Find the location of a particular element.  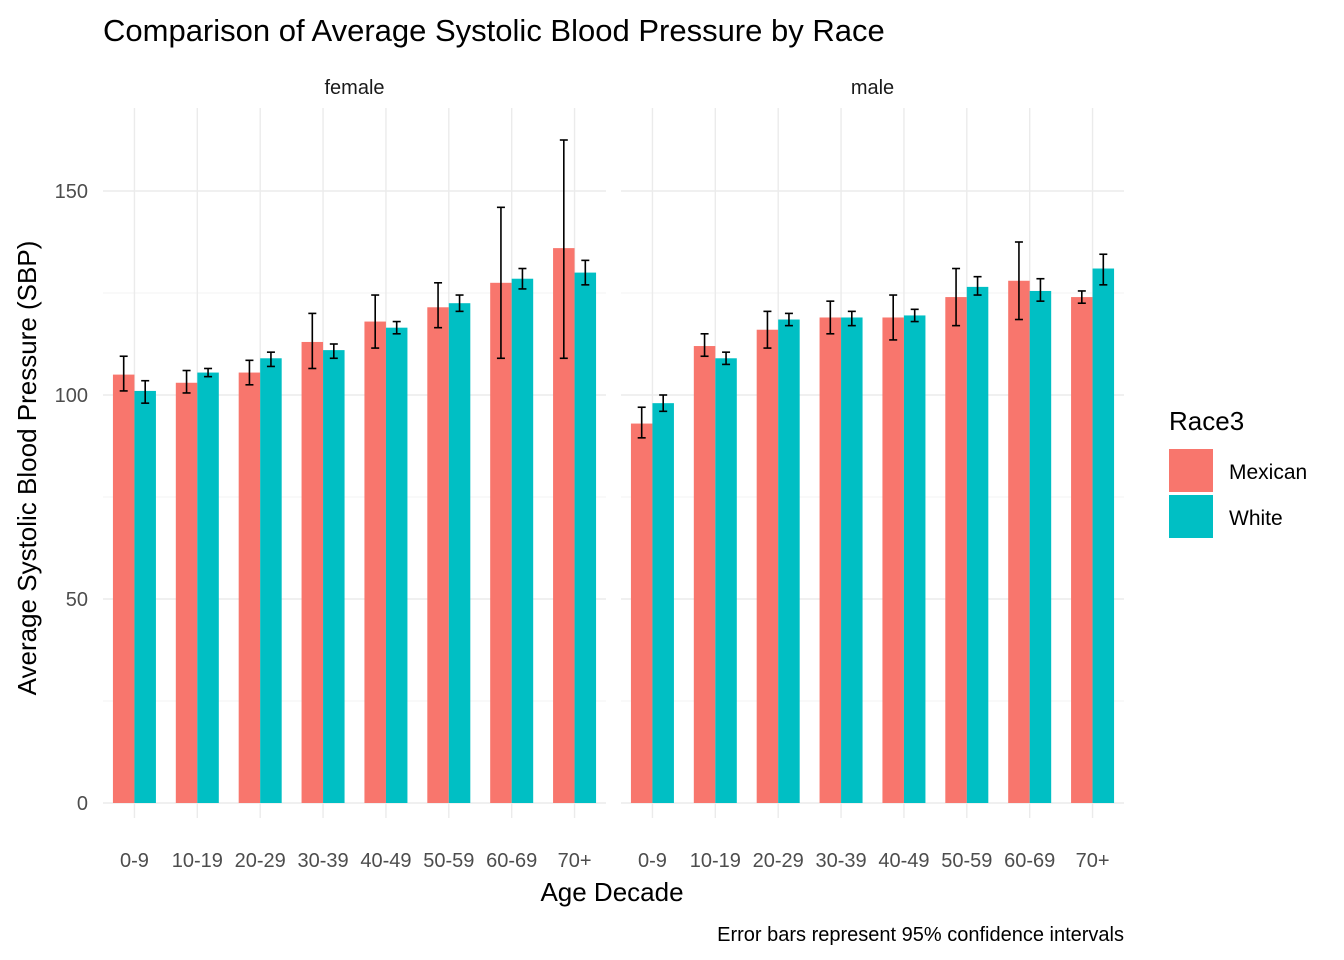

bar-male-white-70+ is located at coordinates (1103, 535).